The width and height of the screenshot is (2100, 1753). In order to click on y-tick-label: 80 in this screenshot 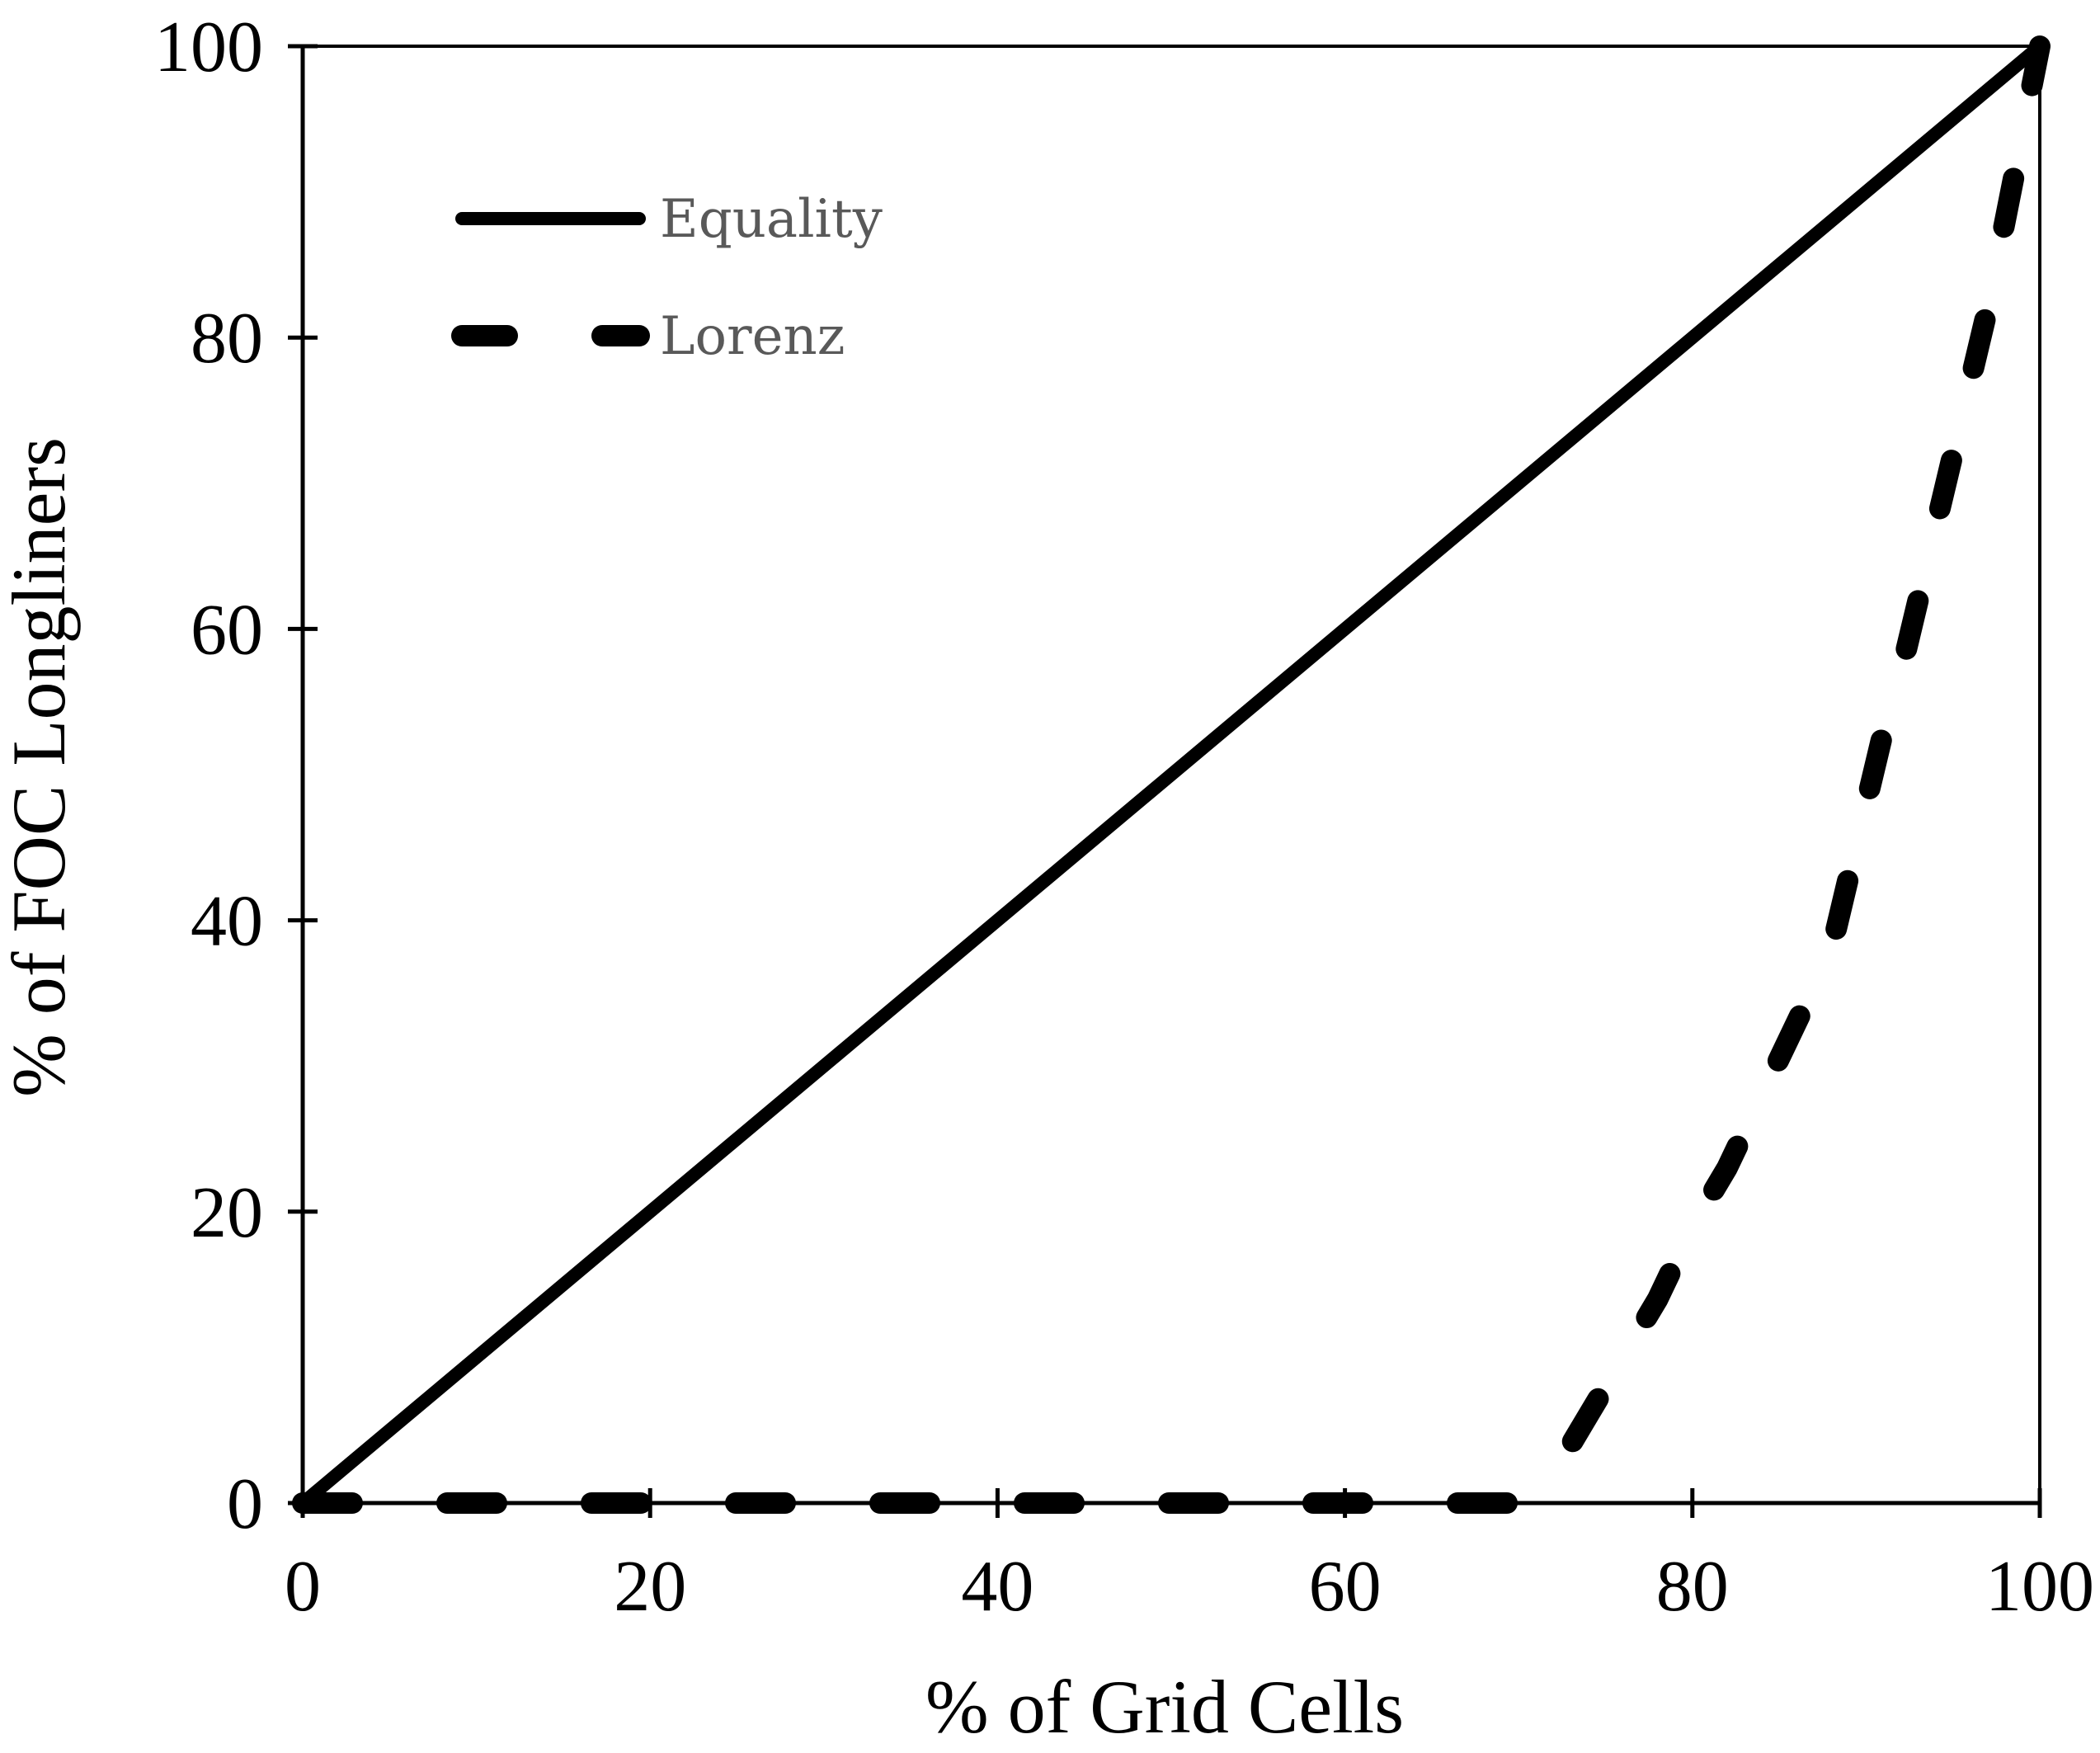, I will do `click(227, 339)`.